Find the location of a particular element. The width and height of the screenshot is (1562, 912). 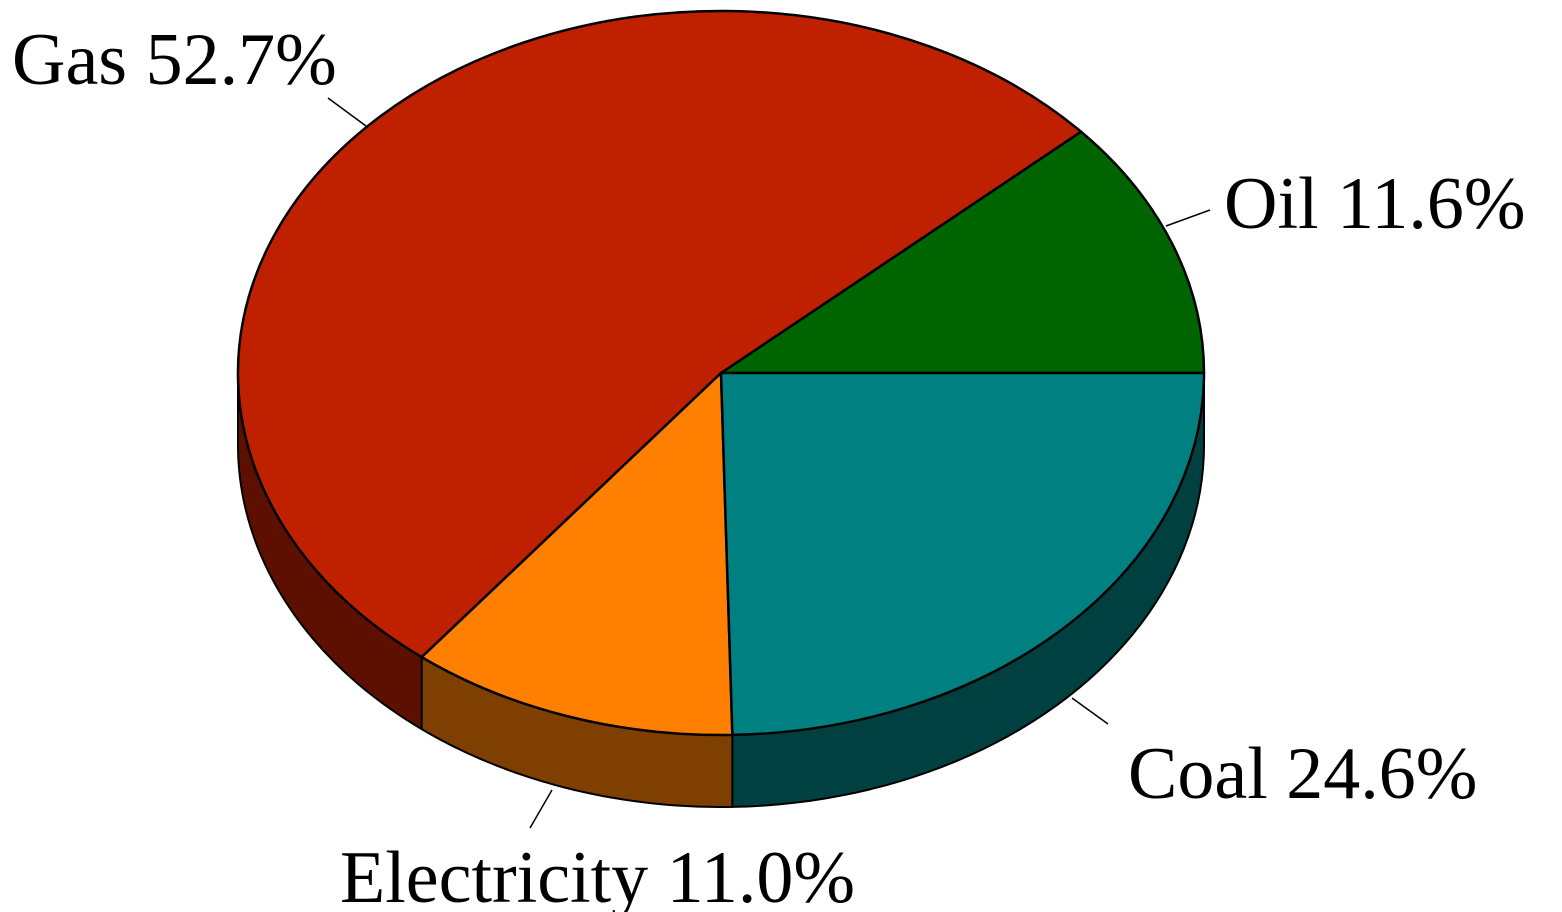

slice-label-oil: Oil 11.6% is located at coordinates (1374, 204).